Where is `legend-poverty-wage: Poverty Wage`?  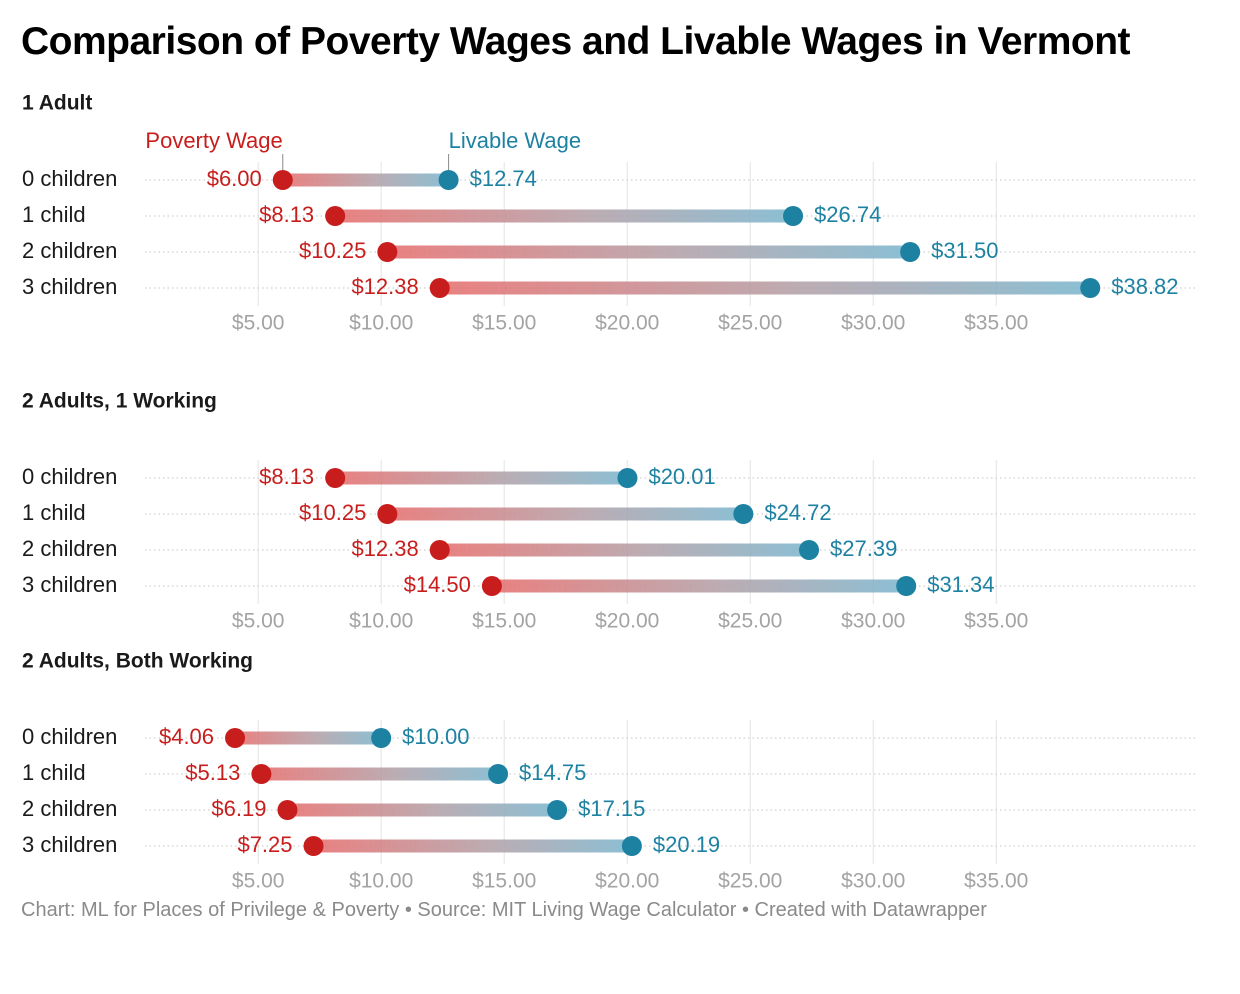 legend-poverty-wage: Poverty Wage is located at coordinates (213, 140).